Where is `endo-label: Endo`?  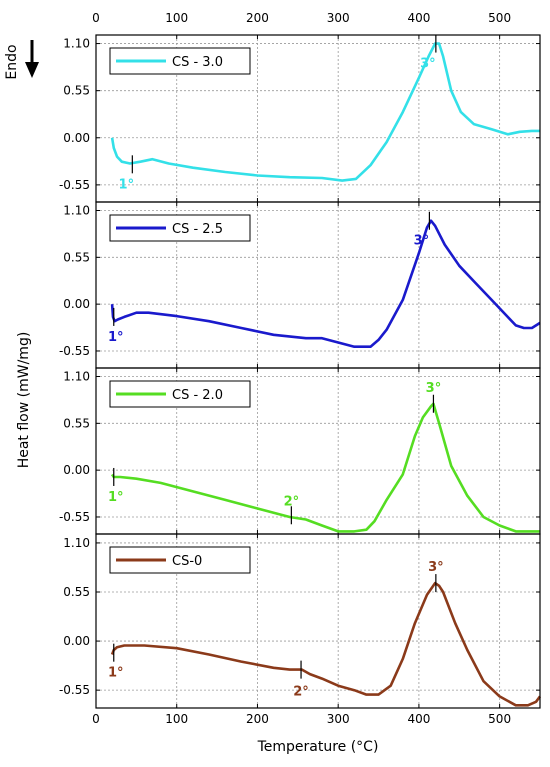 endo-label: Endo is located at coordinates (12, 61).